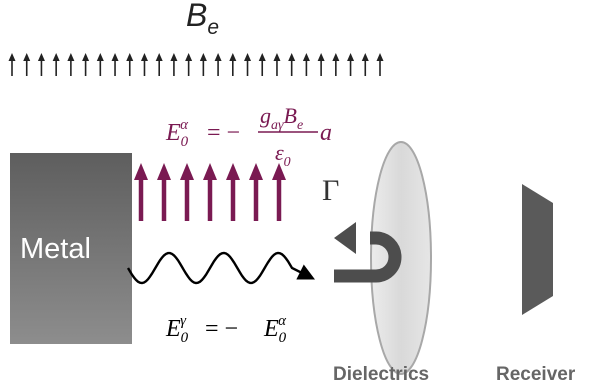 This screenshot has width=604, height=388. Describe the element at coordinates (271, 329) in the screenshot. I see `photon-eq-E2: E` at that location.